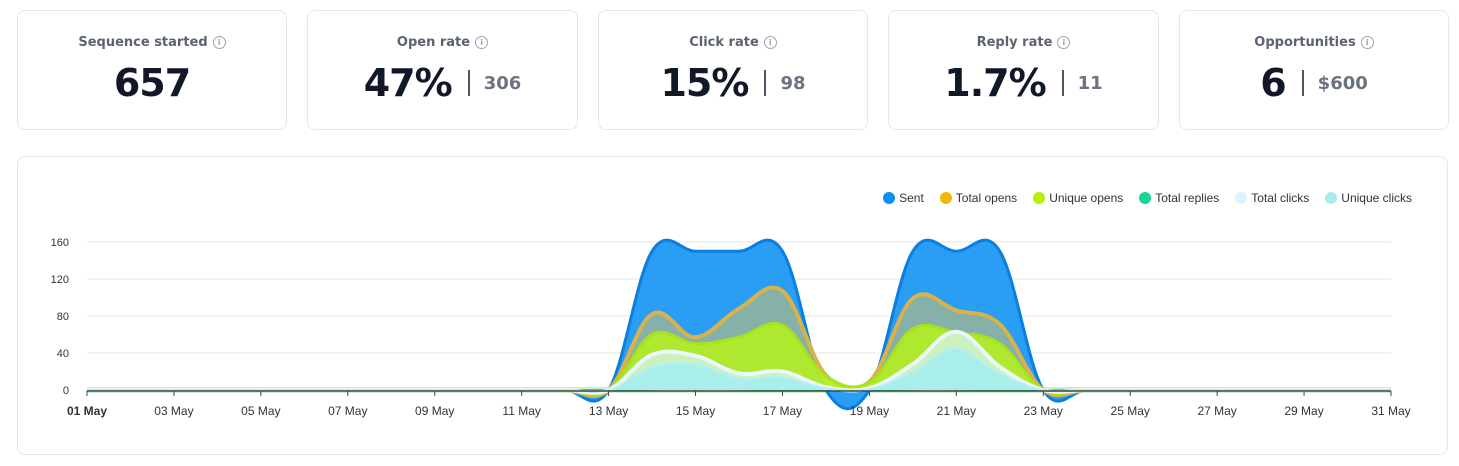 The height and width of the screenshot is (466, 1459). What do you see at coordinates (63, 317) in the screenshot?
I see `y-tick-label: 80` at bounding box center [63, 317].